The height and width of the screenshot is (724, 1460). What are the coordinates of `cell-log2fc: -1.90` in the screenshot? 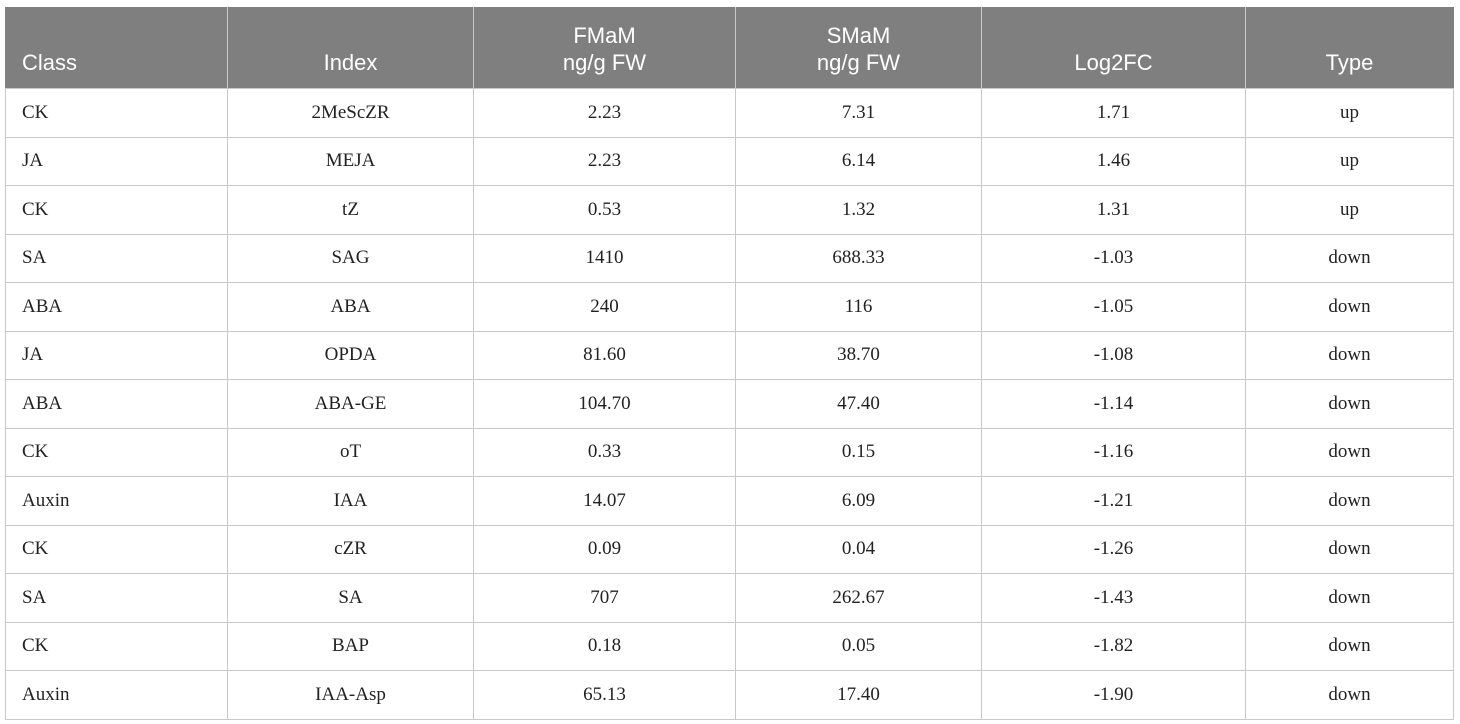 It's located at (1113, 695).